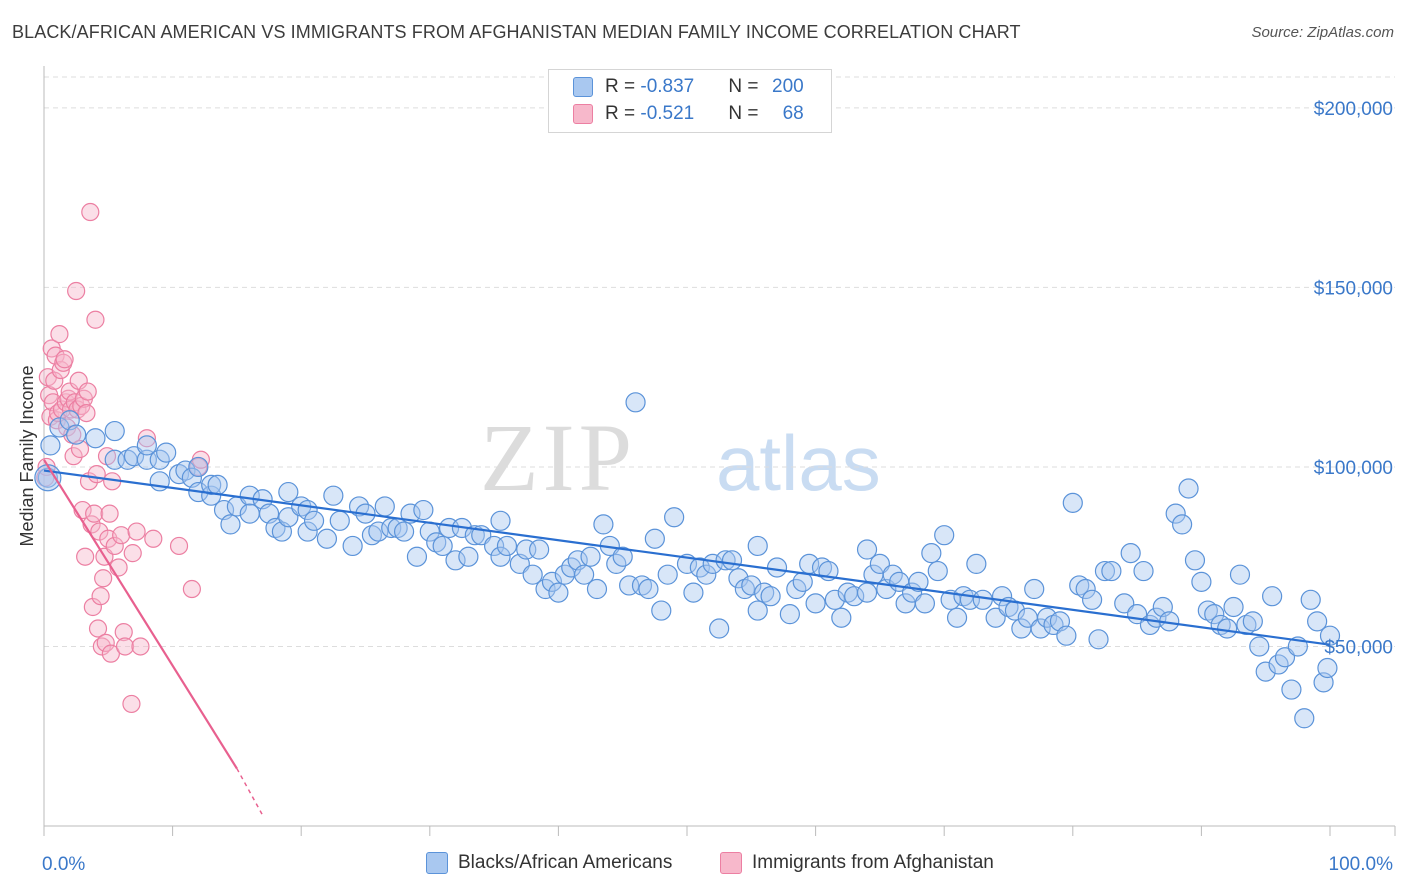  I want to click on watermark-zip: ZIP, so click(558, 457).